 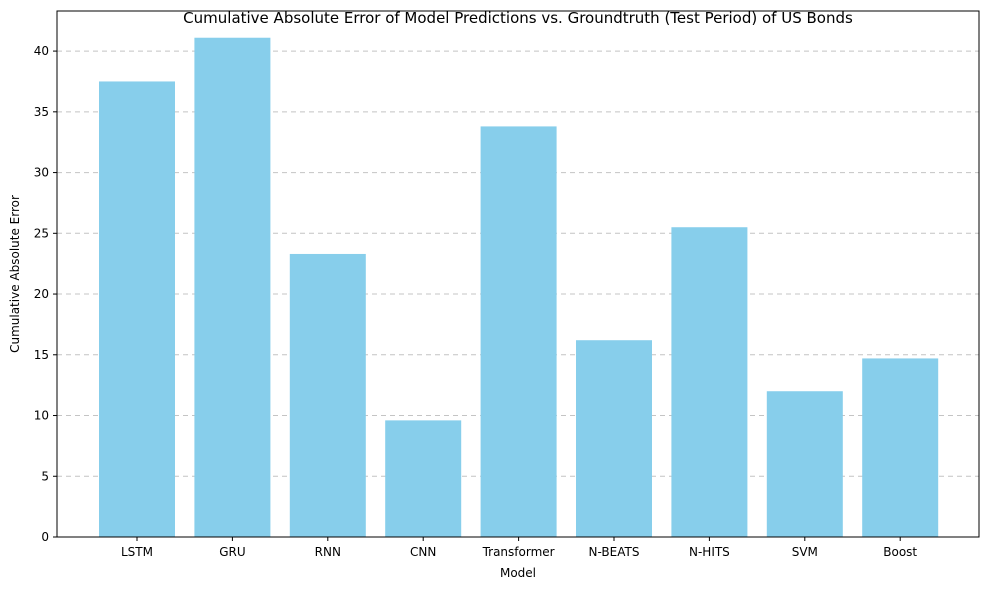 I want to click on bar-lstm, so click(x=137, y=309).